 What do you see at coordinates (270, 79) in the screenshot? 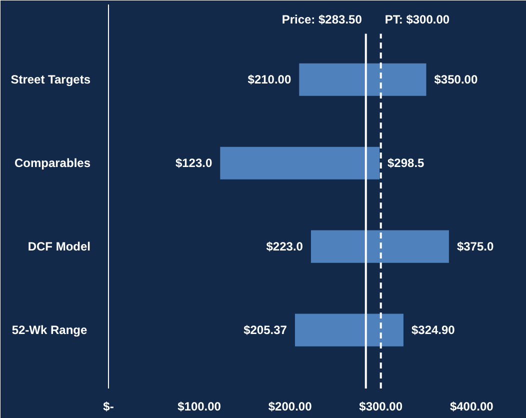
I see `annotation: $210.00` at bounding box center [270, 79].